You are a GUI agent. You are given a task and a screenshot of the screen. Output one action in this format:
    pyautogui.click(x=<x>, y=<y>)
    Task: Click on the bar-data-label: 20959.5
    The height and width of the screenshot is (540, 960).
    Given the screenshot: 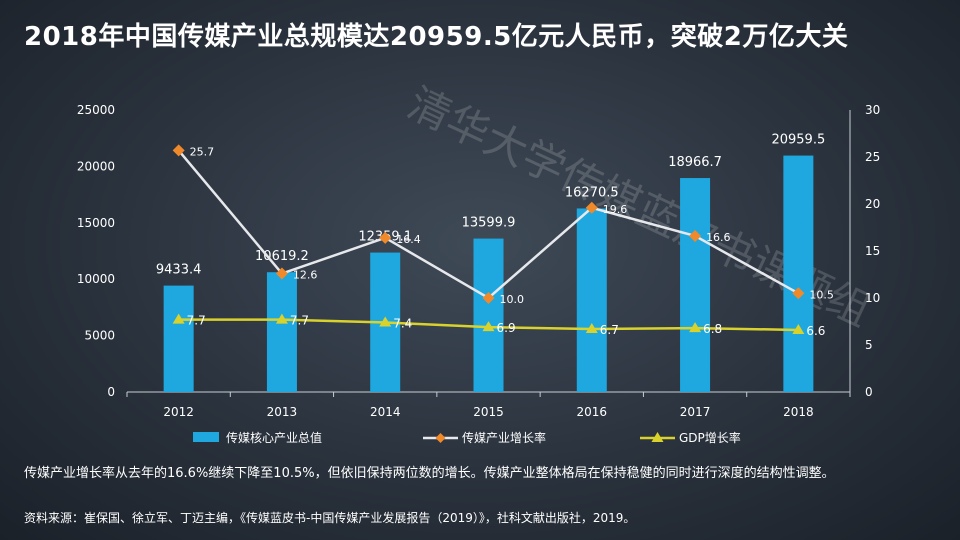 What is the action you would take?
    pyautogui.click(x=798, y=140)
    